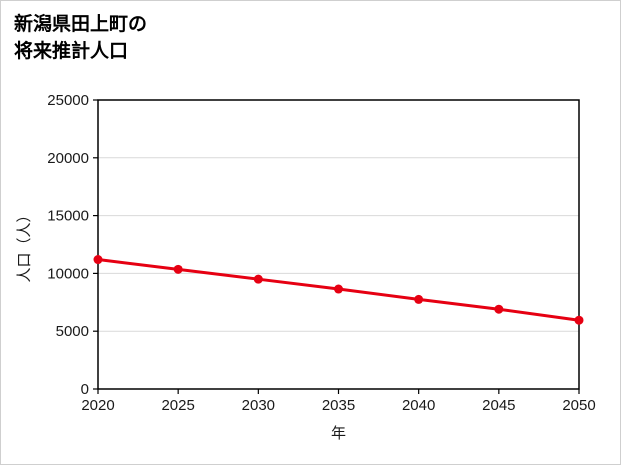  Describe the element at coordinates (85, 389) in the screenshot. I see `y-tick-label: 0` at that location.